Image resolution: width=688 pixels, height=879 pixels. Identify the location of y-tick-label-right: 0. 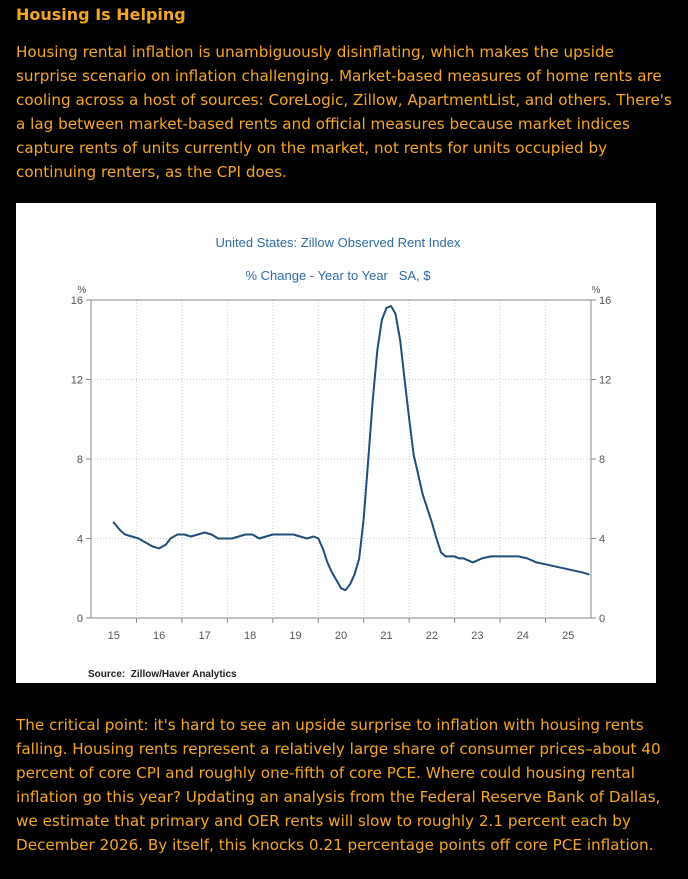
(602, 619).